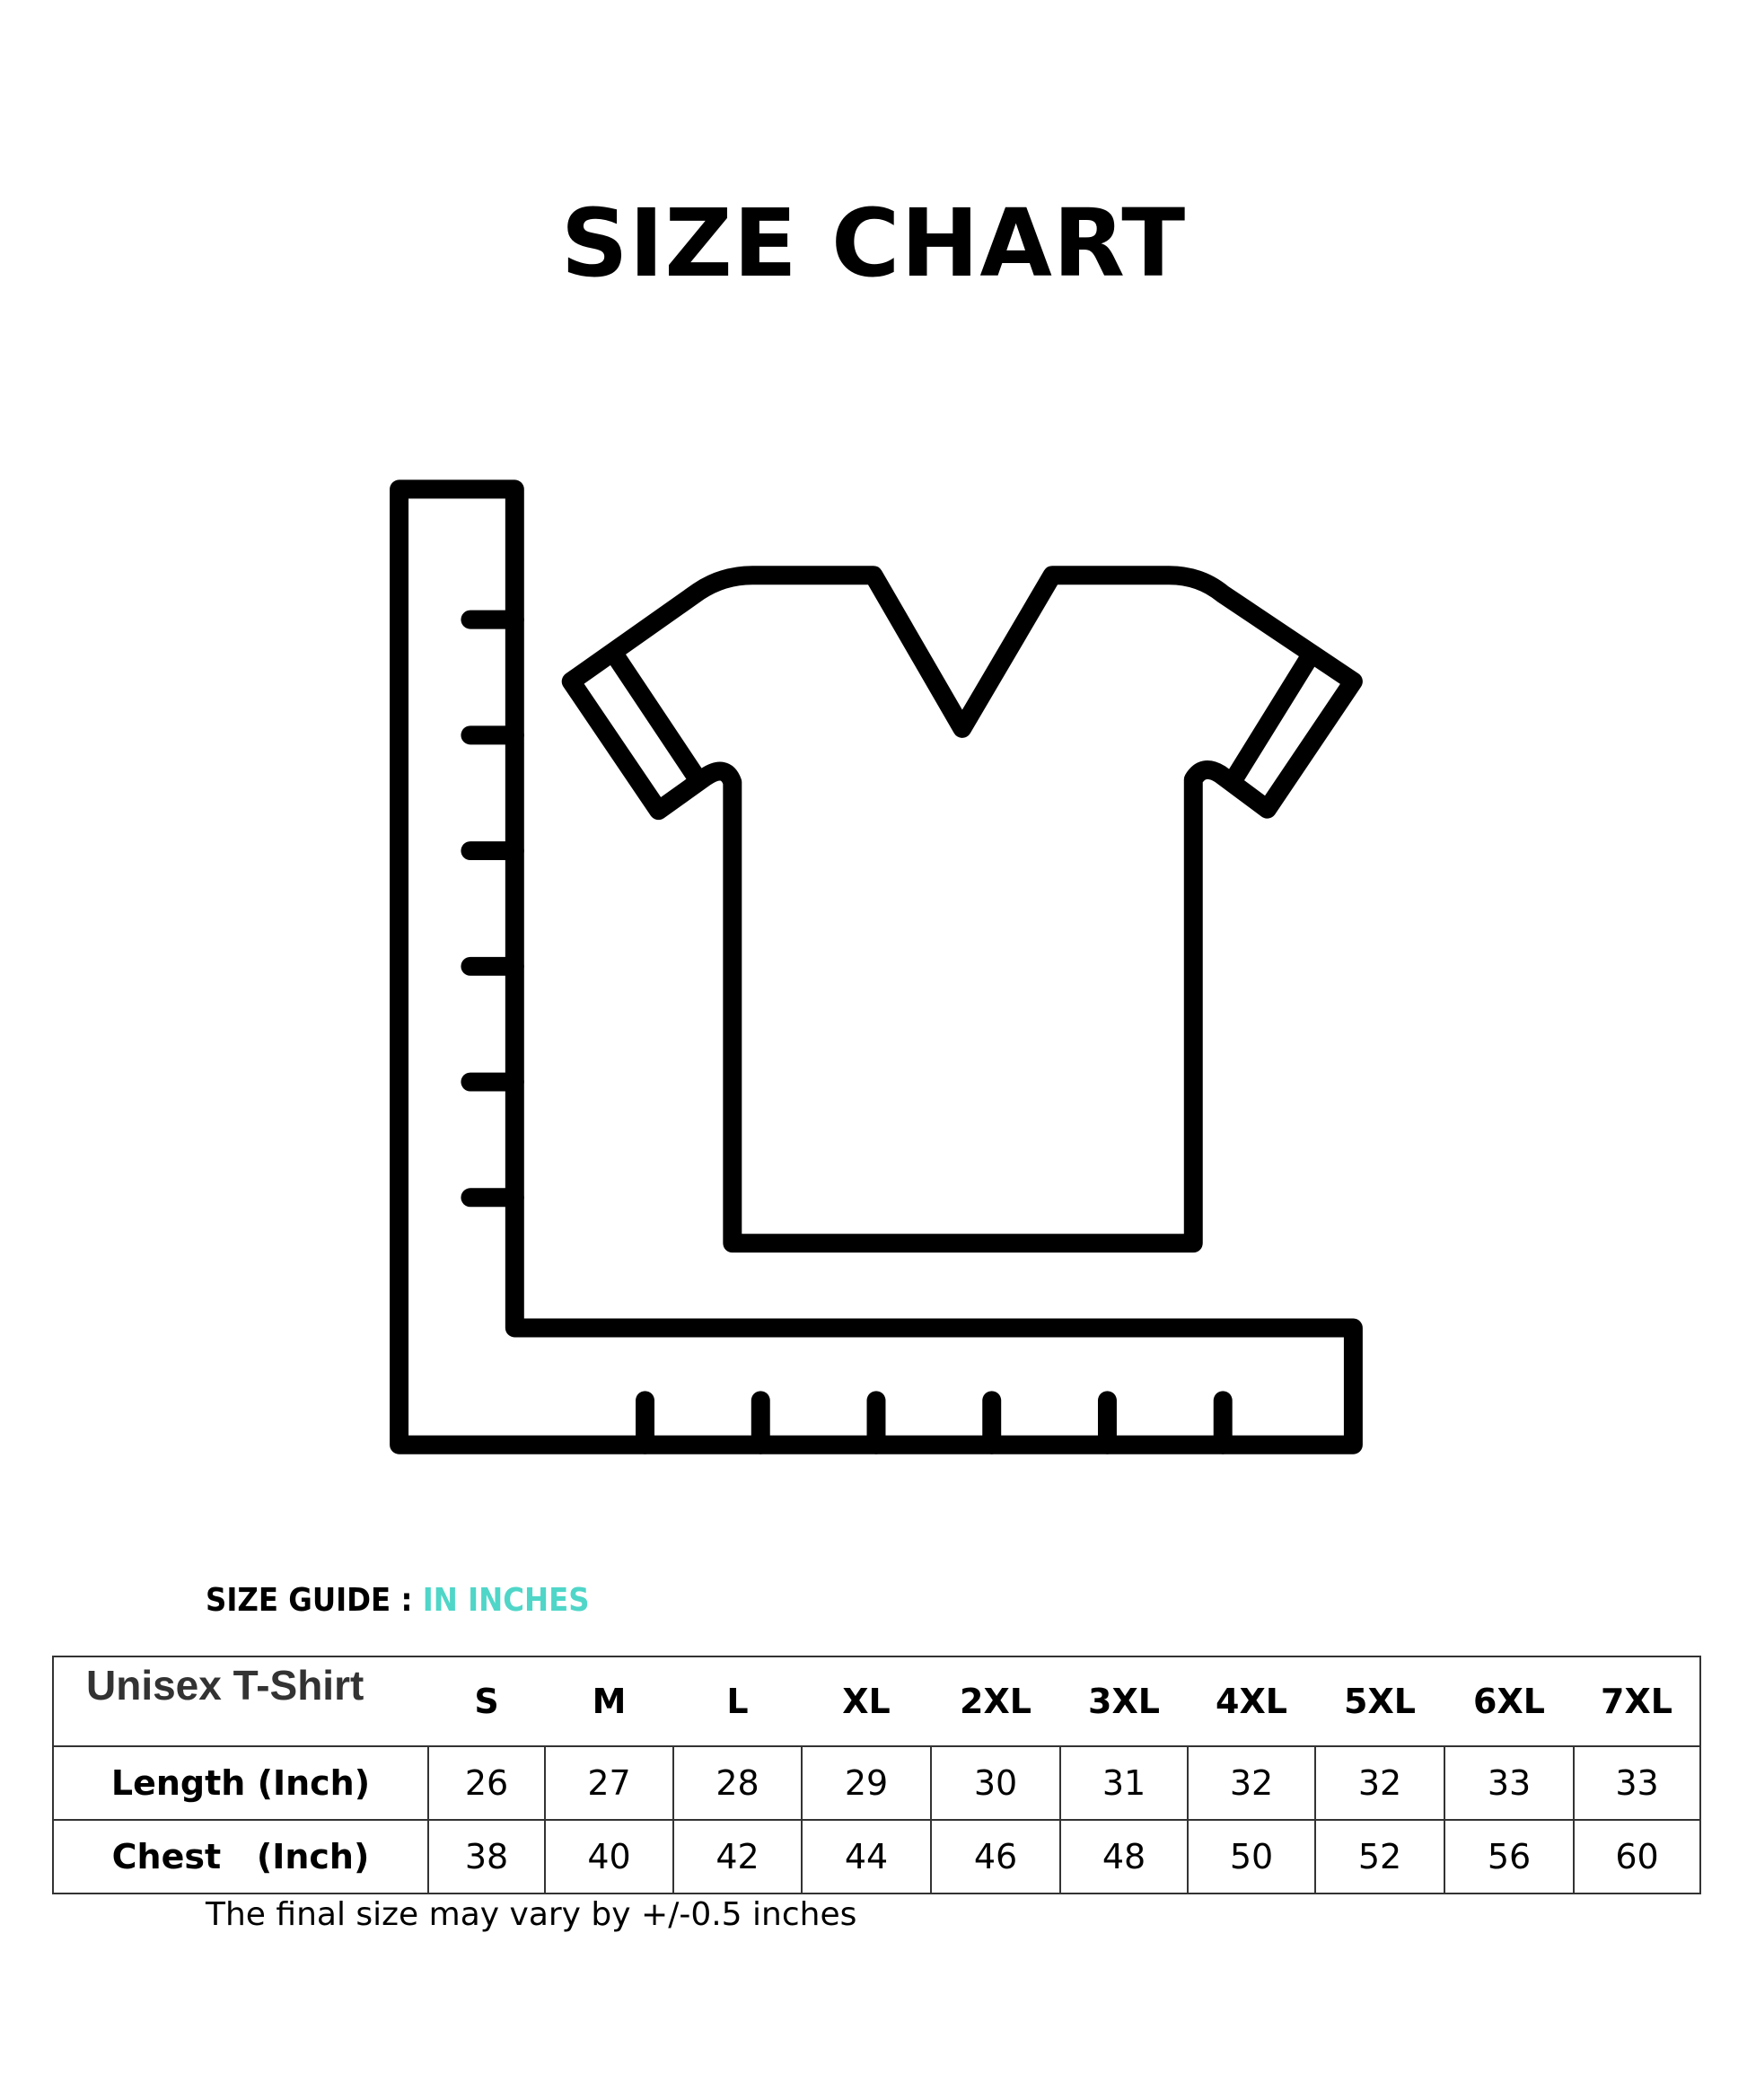  Describe the element at coordinates (1124, 1783) in the screenshot. I see `table-cell: 31` at that location.